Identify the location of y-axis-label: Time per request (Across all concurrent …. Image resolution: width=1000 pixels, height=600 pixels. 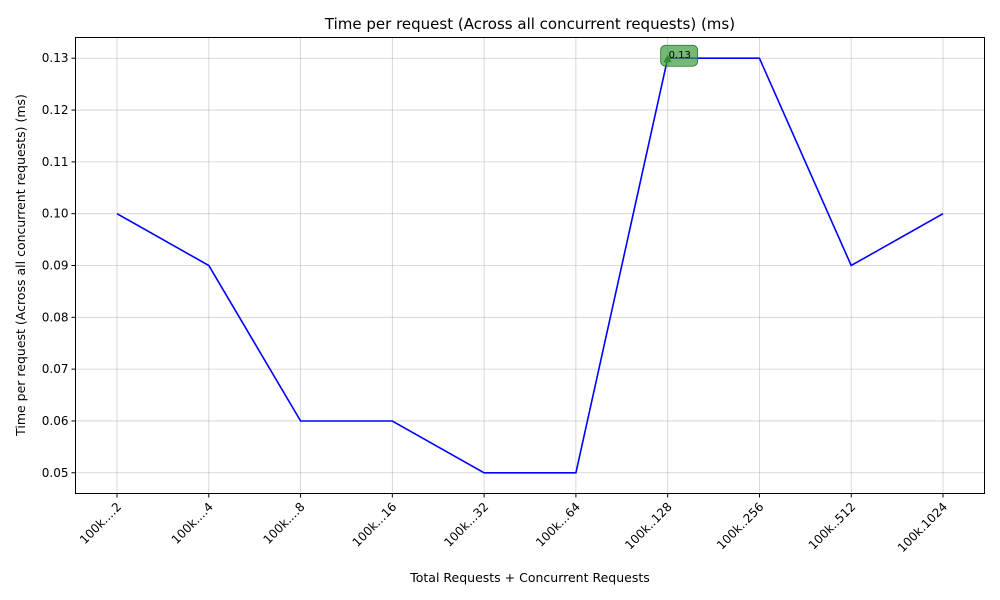
(20, 265).